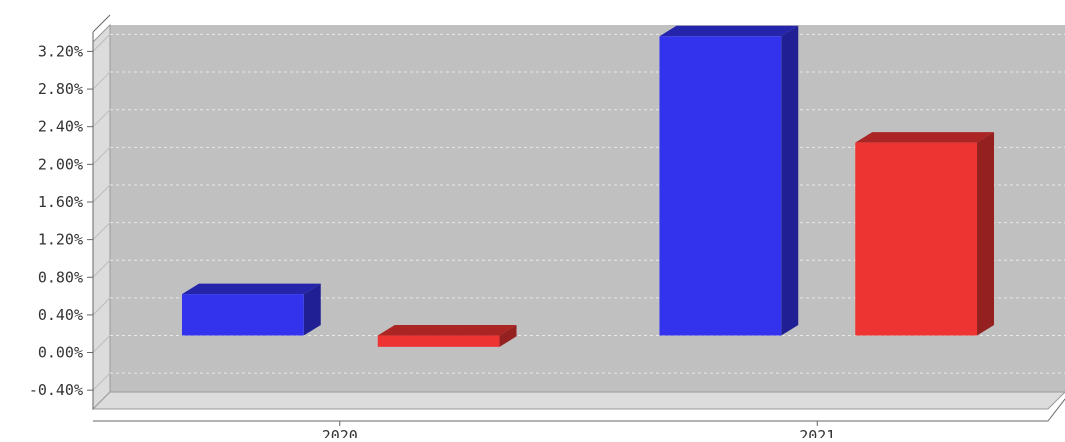 This screenshot has height=442, width=1065. What do you see at coordinates (101, 217) in the screenshot?
I see `plot-side-wall` at bounding box center [101, 217].